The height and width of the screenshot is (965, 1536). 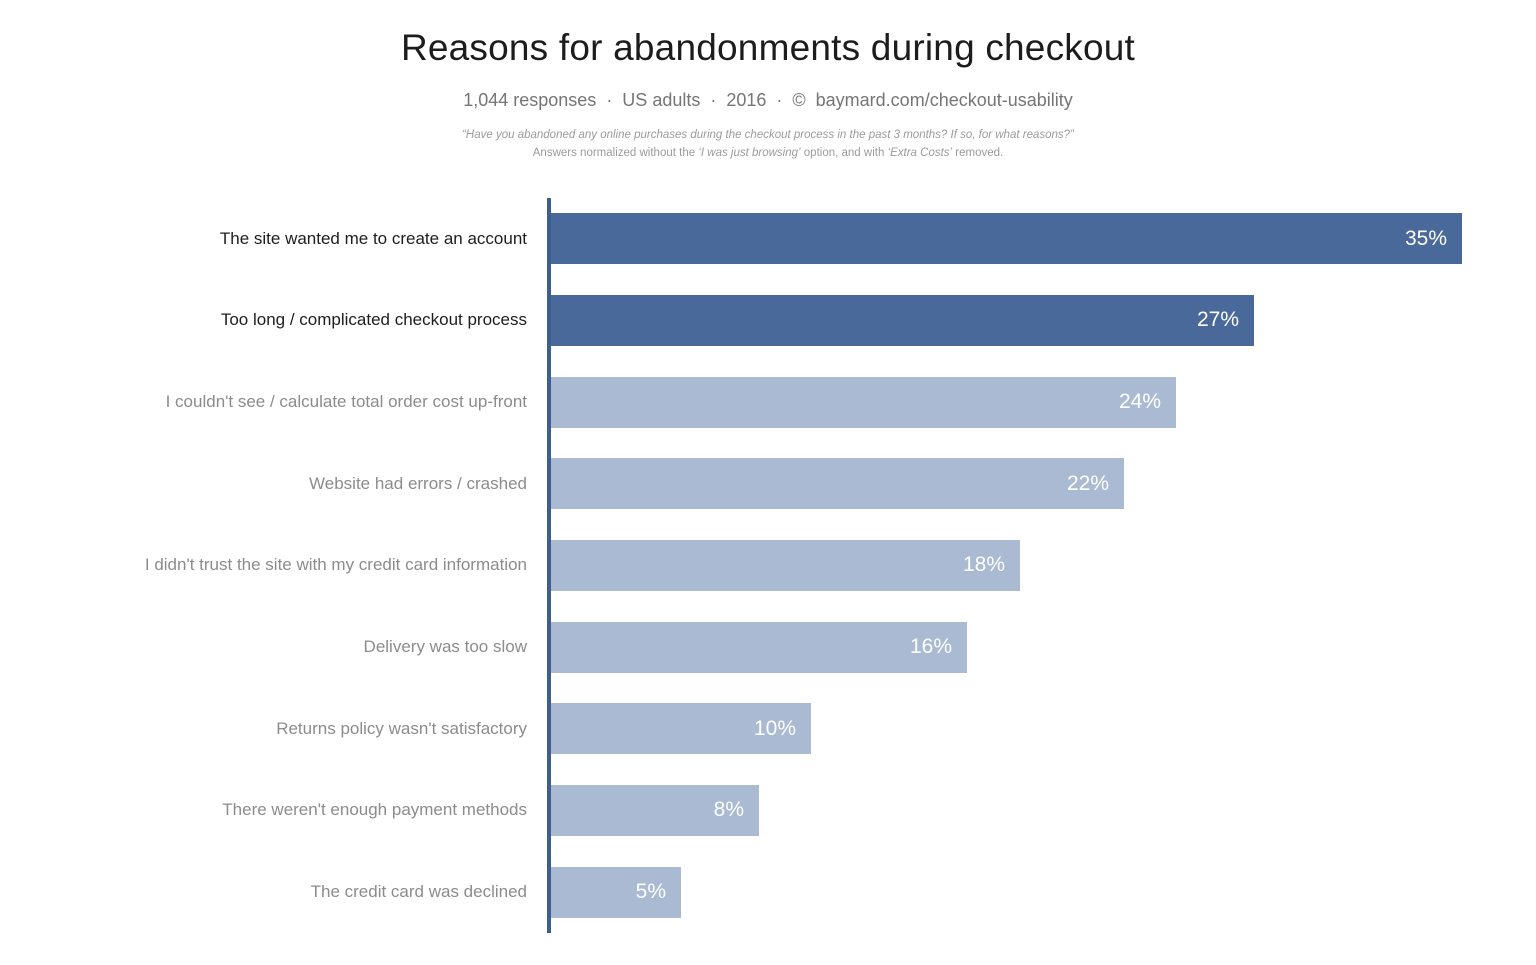 I want to click on footnote-note-post: removed., so click(x=978, y=153).